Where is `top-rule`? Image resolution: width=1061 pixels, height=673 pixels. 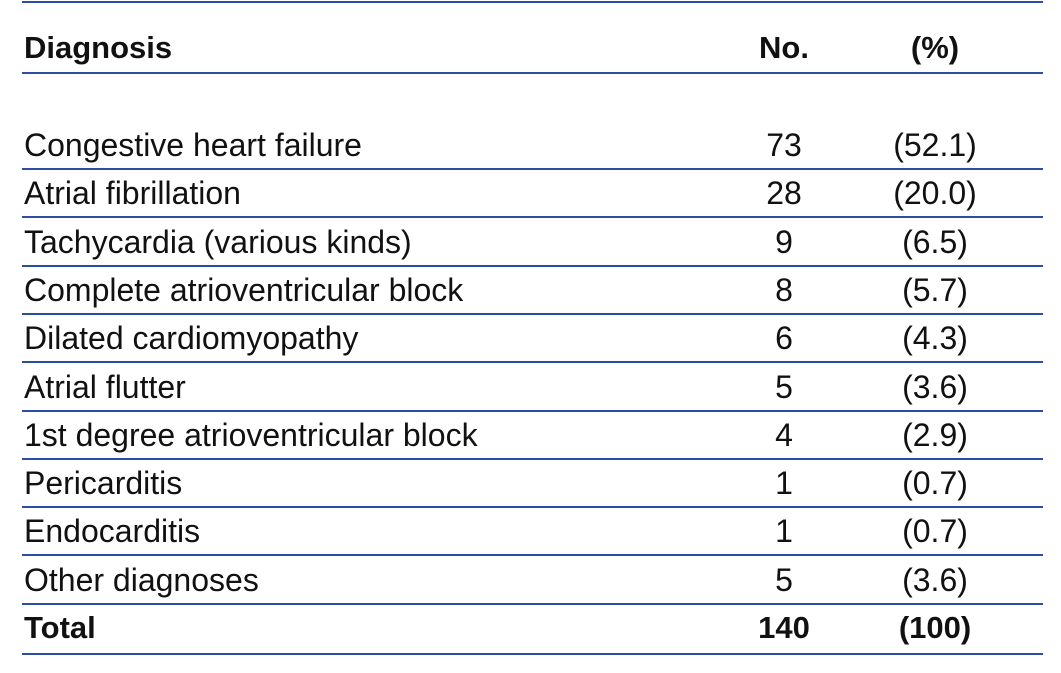 top-rule is located at coordinates (532, 2).